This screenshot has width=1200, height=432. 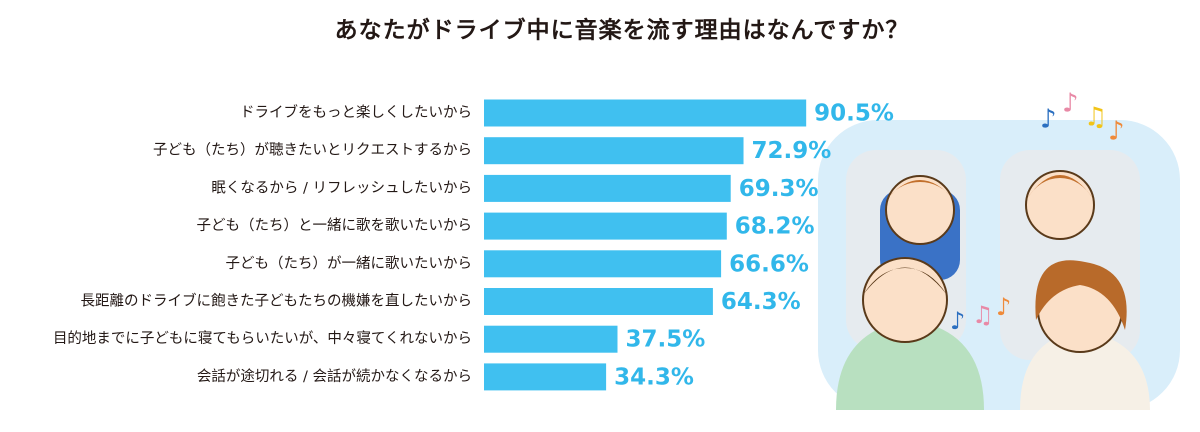 I want to click on value-label: 72.9%, so click(x=792, y=151).